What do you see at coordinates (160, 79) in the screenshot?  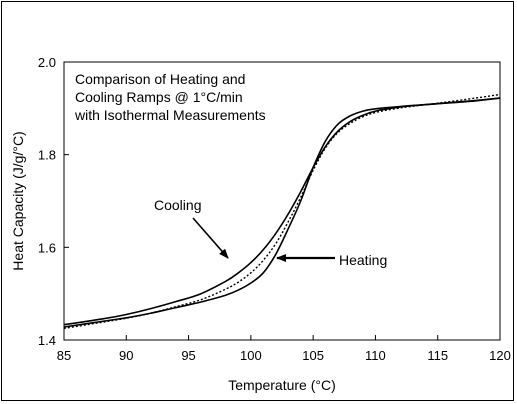 I see `title-line-1: Comparison of Heating and` at bounding box center [160, 79].